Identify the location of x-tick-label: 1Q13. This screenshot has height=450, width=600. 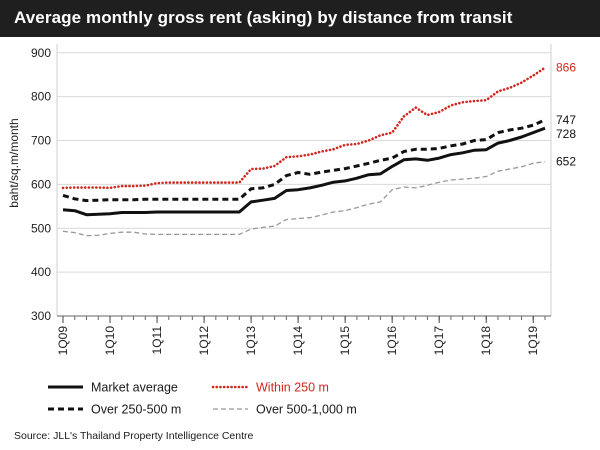
(251, 341).